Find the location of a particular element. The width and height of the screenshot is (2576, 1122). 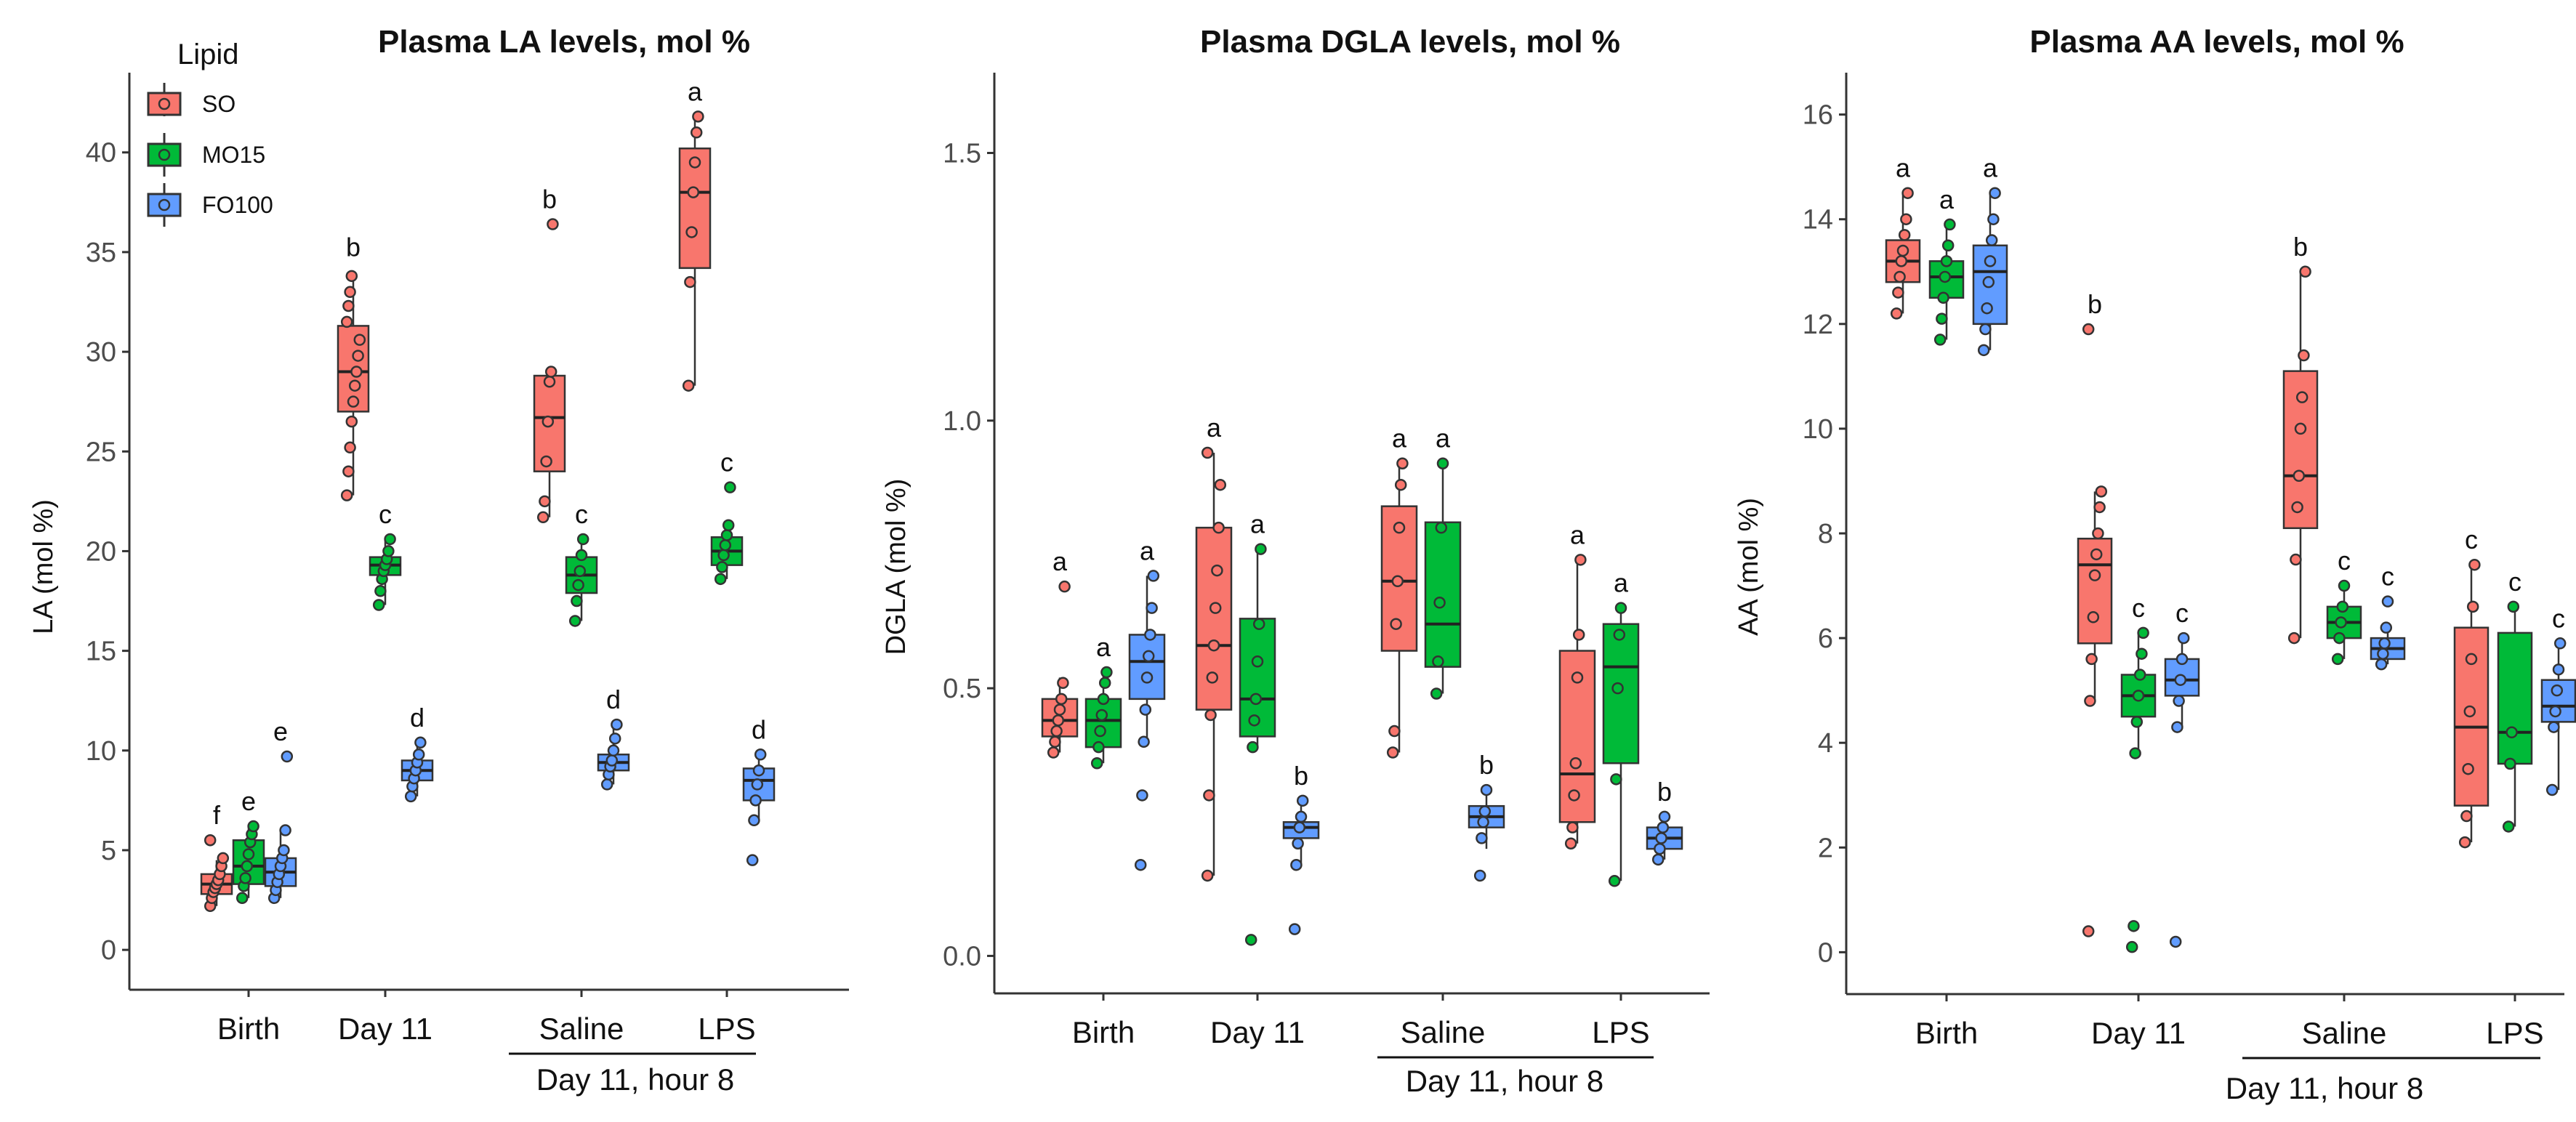

box-lps-mo15: a is located at coordinates (1621, 728).